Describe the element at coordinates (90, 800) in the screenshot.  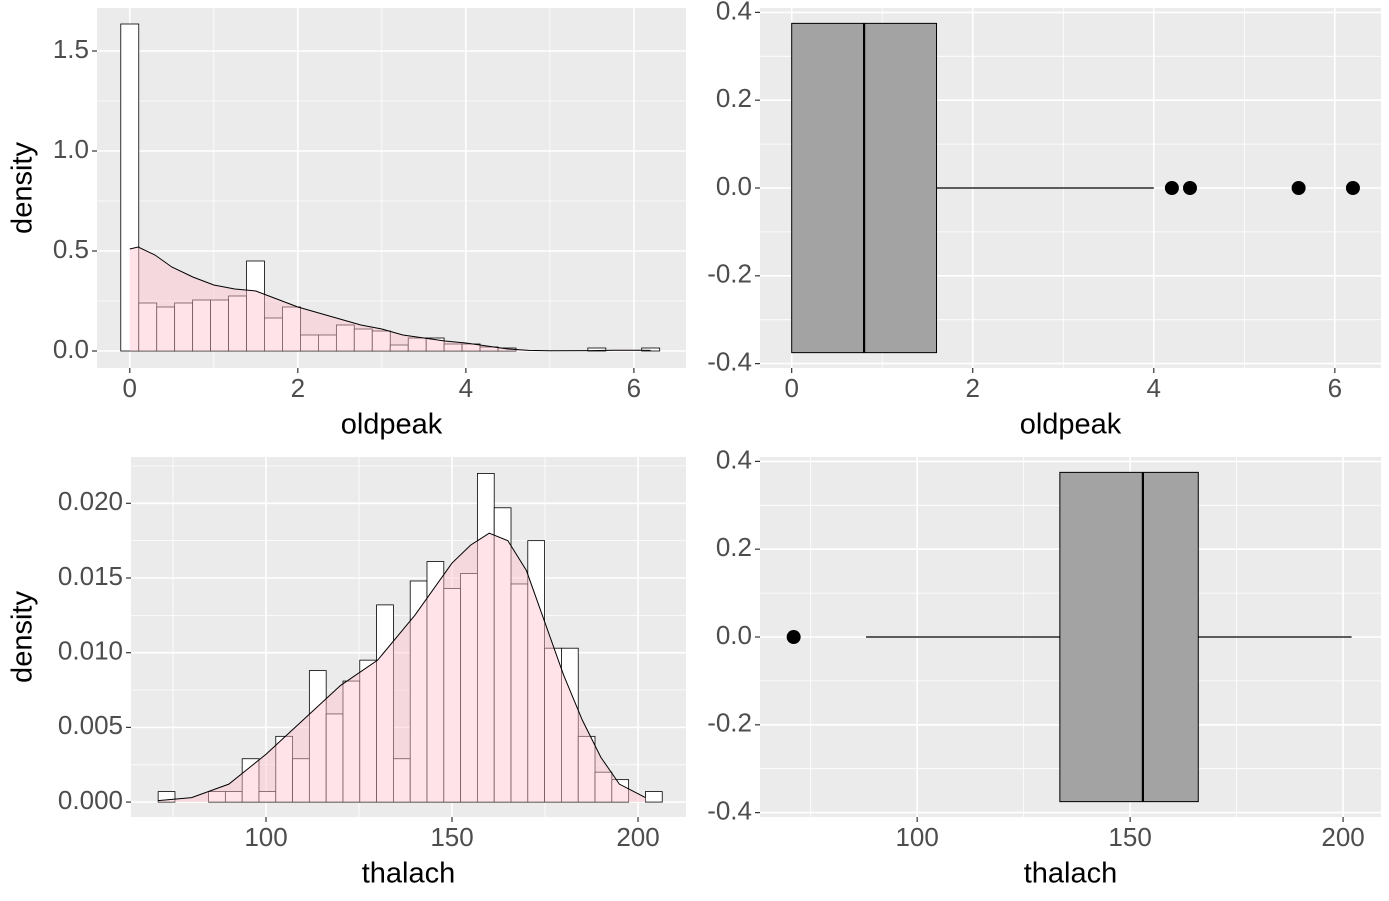
I see `y-tick-label: 0.000` at that location.